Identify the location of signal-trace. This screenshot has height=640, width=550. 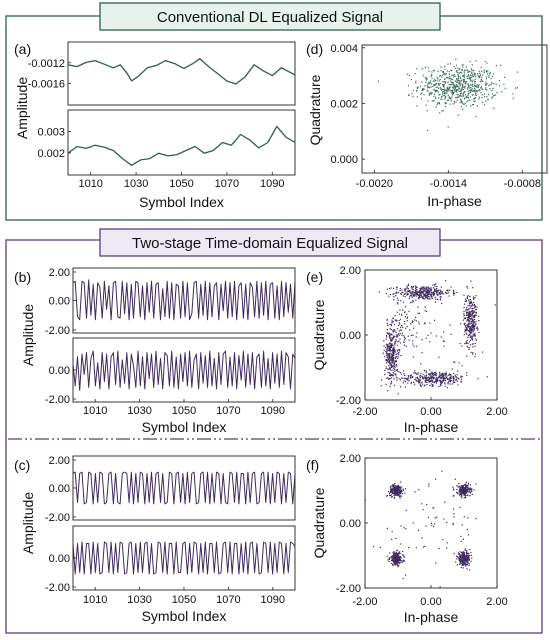
(181, 145).